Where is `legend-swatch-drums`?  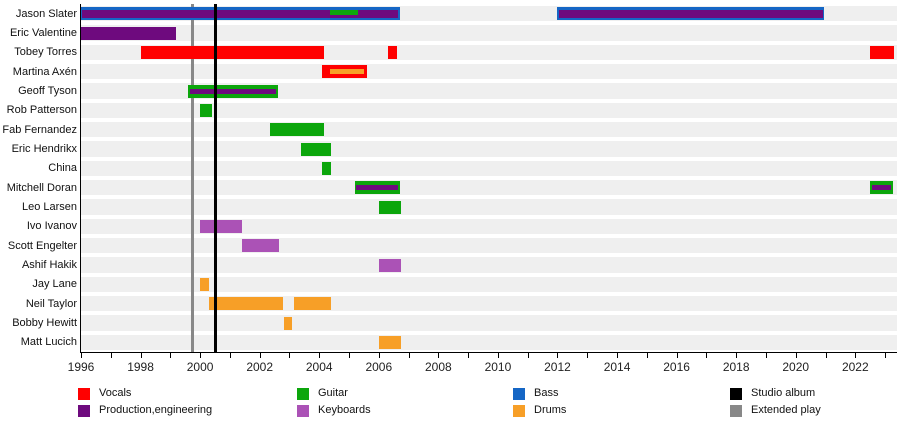 legend-swatch-drums is located at coordinates (519, 411).